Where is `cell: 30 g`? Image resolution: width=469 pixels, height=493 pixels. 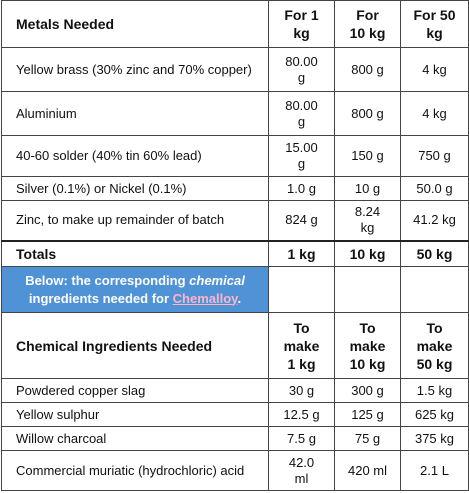 cell: 30 g is located at coordinates (301, 390).